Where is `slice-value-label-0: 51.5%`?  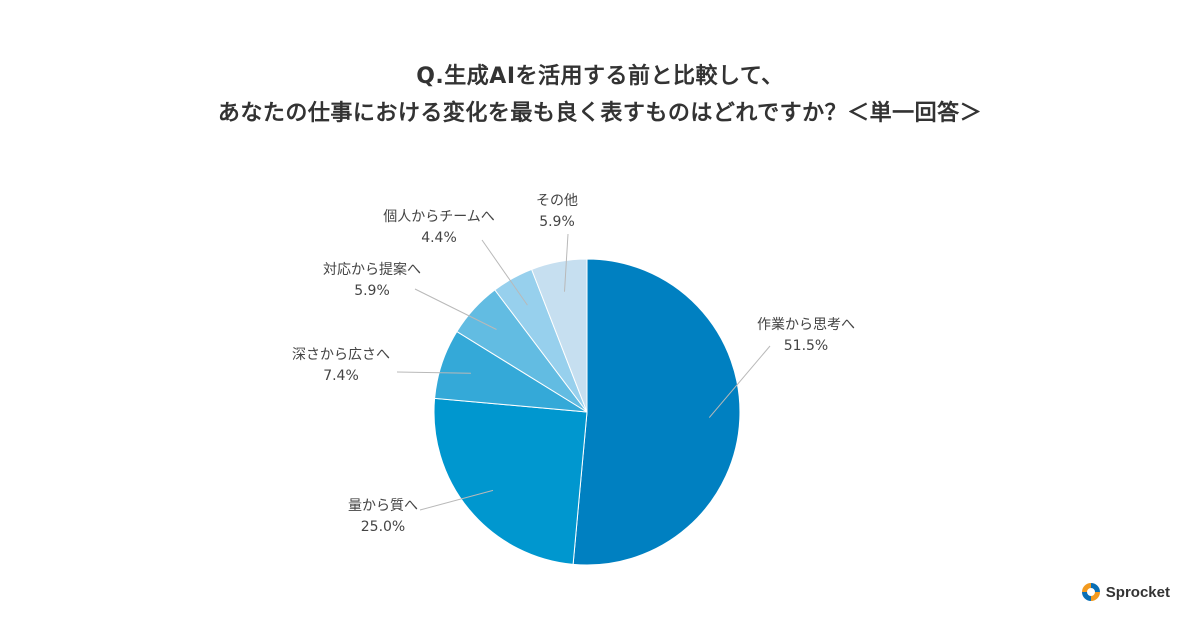 slice-value-label-0: 51.5% is located at coordinates (806, 346).